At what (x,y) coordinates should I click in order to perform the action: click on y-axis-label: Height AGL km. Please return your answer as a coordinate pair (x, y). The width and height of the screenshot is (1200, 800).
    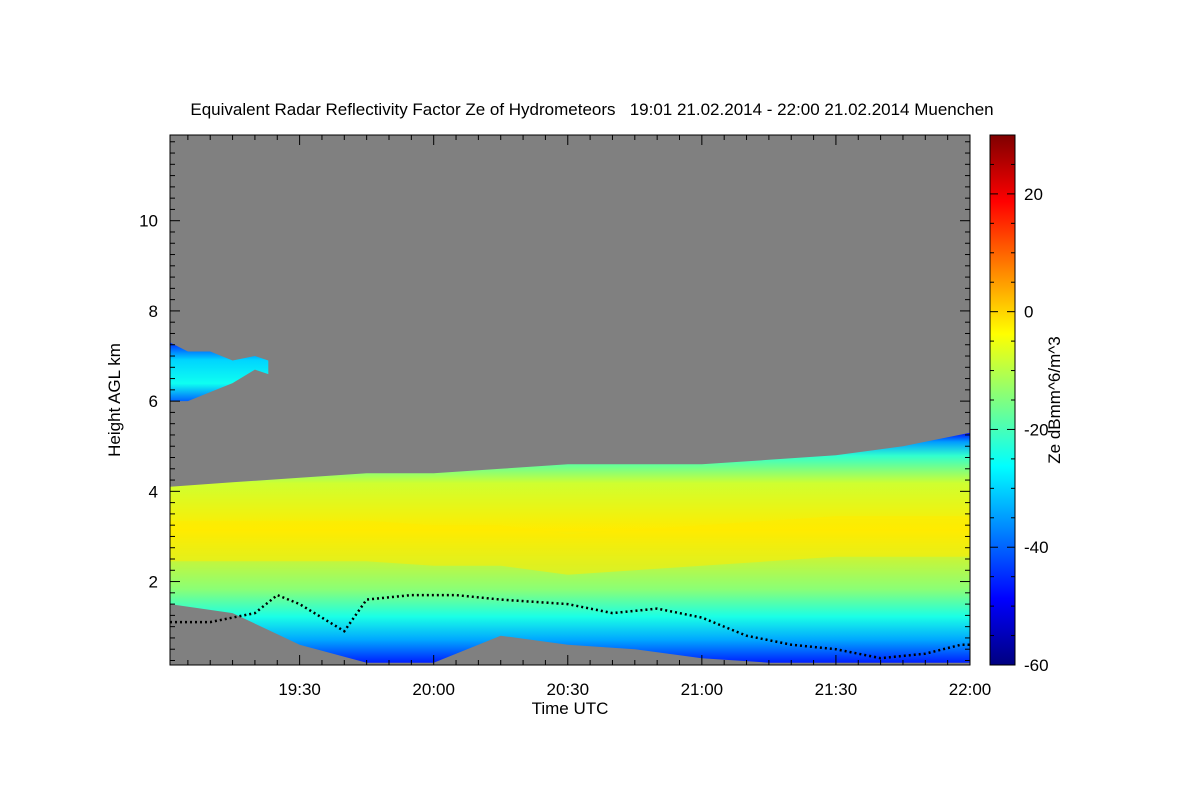
    Looking at the image, I should click on (114, 400).